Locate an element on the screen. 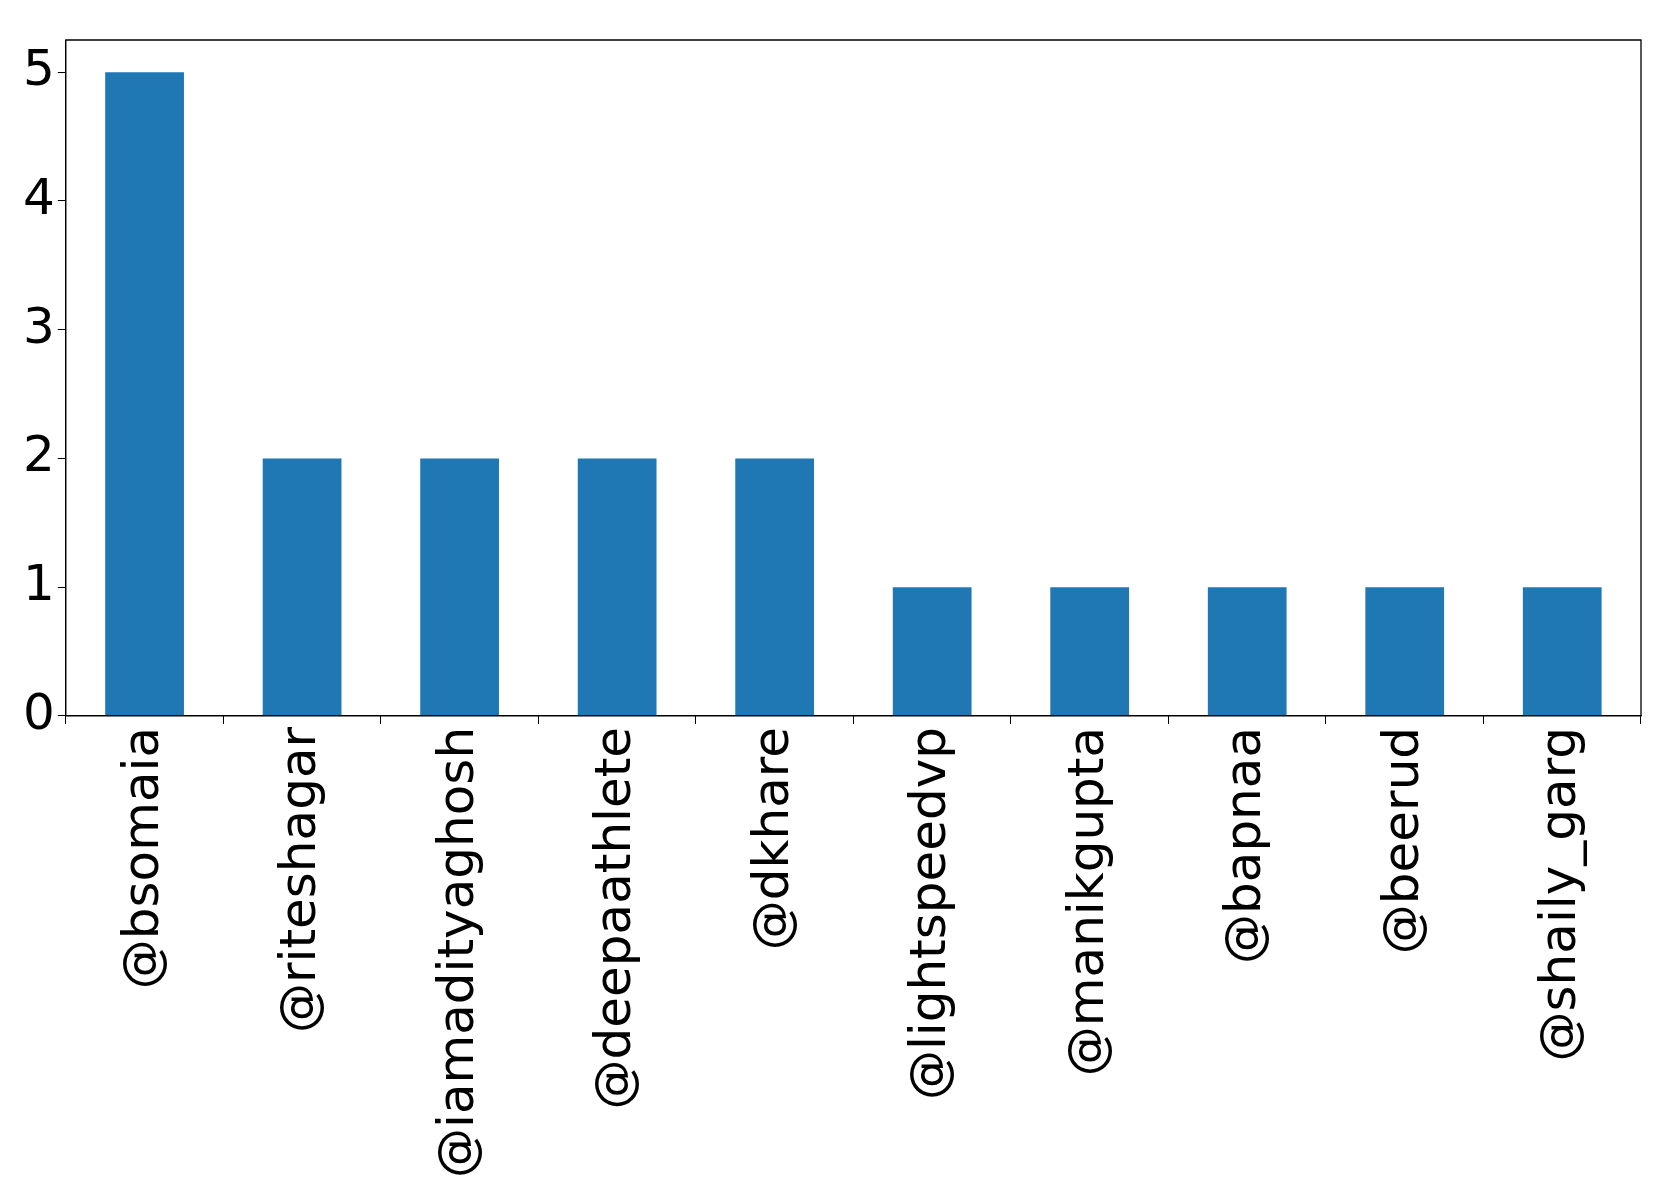  y-tick-label: 3 is located at coordinates (39, 325).